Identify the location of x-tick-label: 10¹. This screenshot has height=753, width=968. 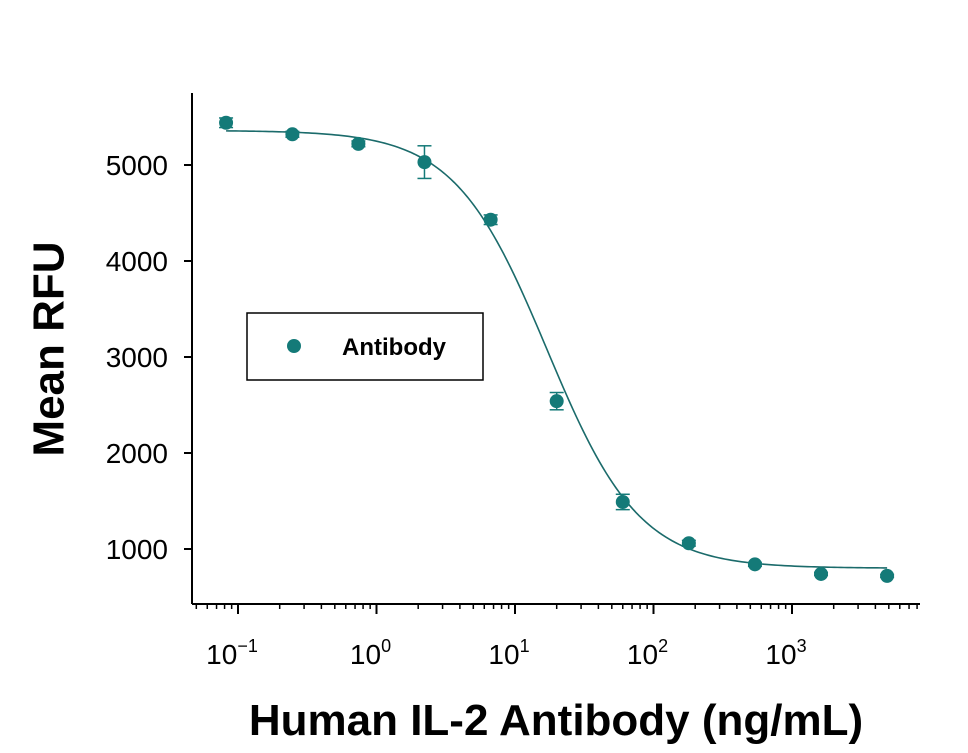
(508, 653).